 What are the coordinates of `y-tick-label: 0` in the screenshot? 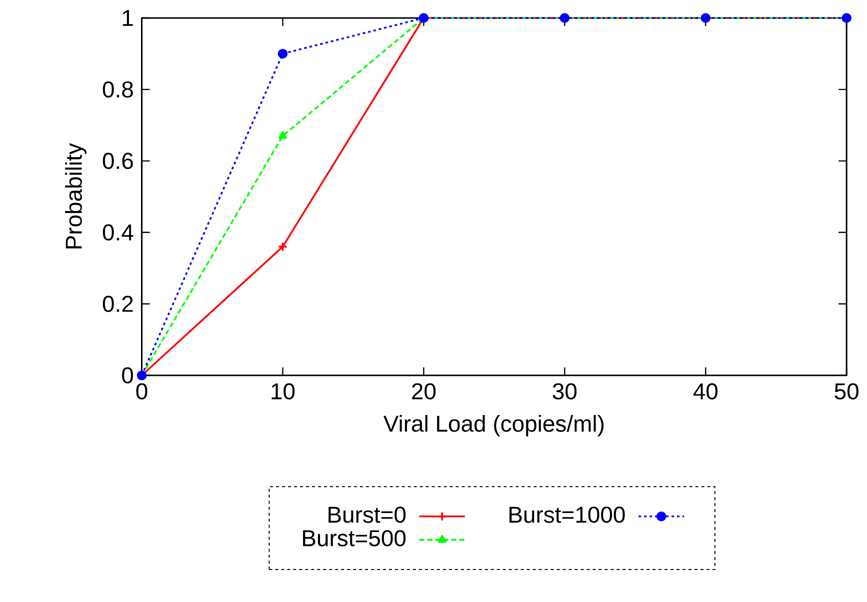 It's located at (128, 375).